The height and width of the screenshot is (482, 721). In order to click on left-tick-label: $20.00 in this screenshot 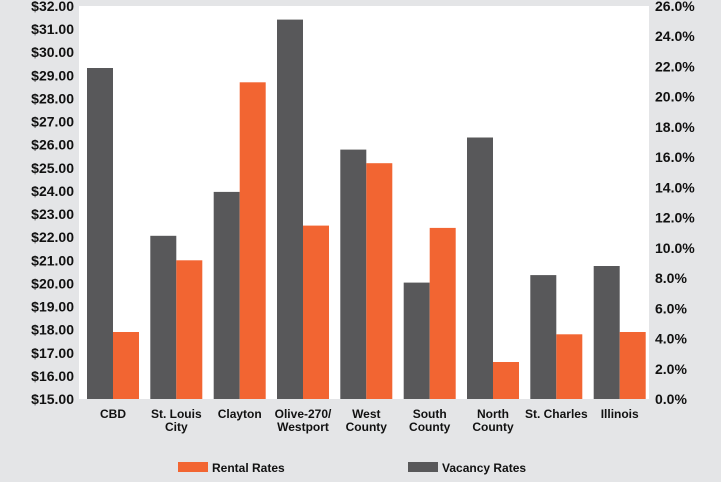, I will do `click(52, 283)`.